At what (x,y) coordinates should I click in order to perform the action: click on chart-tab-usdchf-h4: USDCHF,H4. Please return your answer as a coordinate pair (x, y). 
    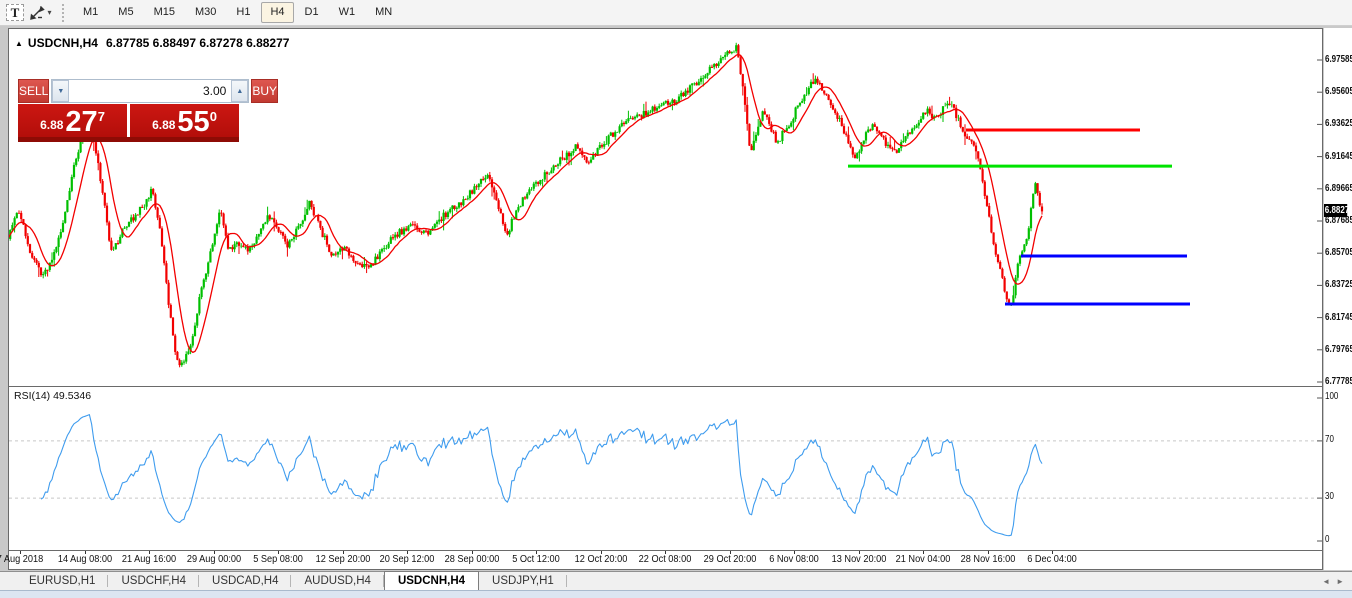
    Looking at the image, I should click on (154, 581).